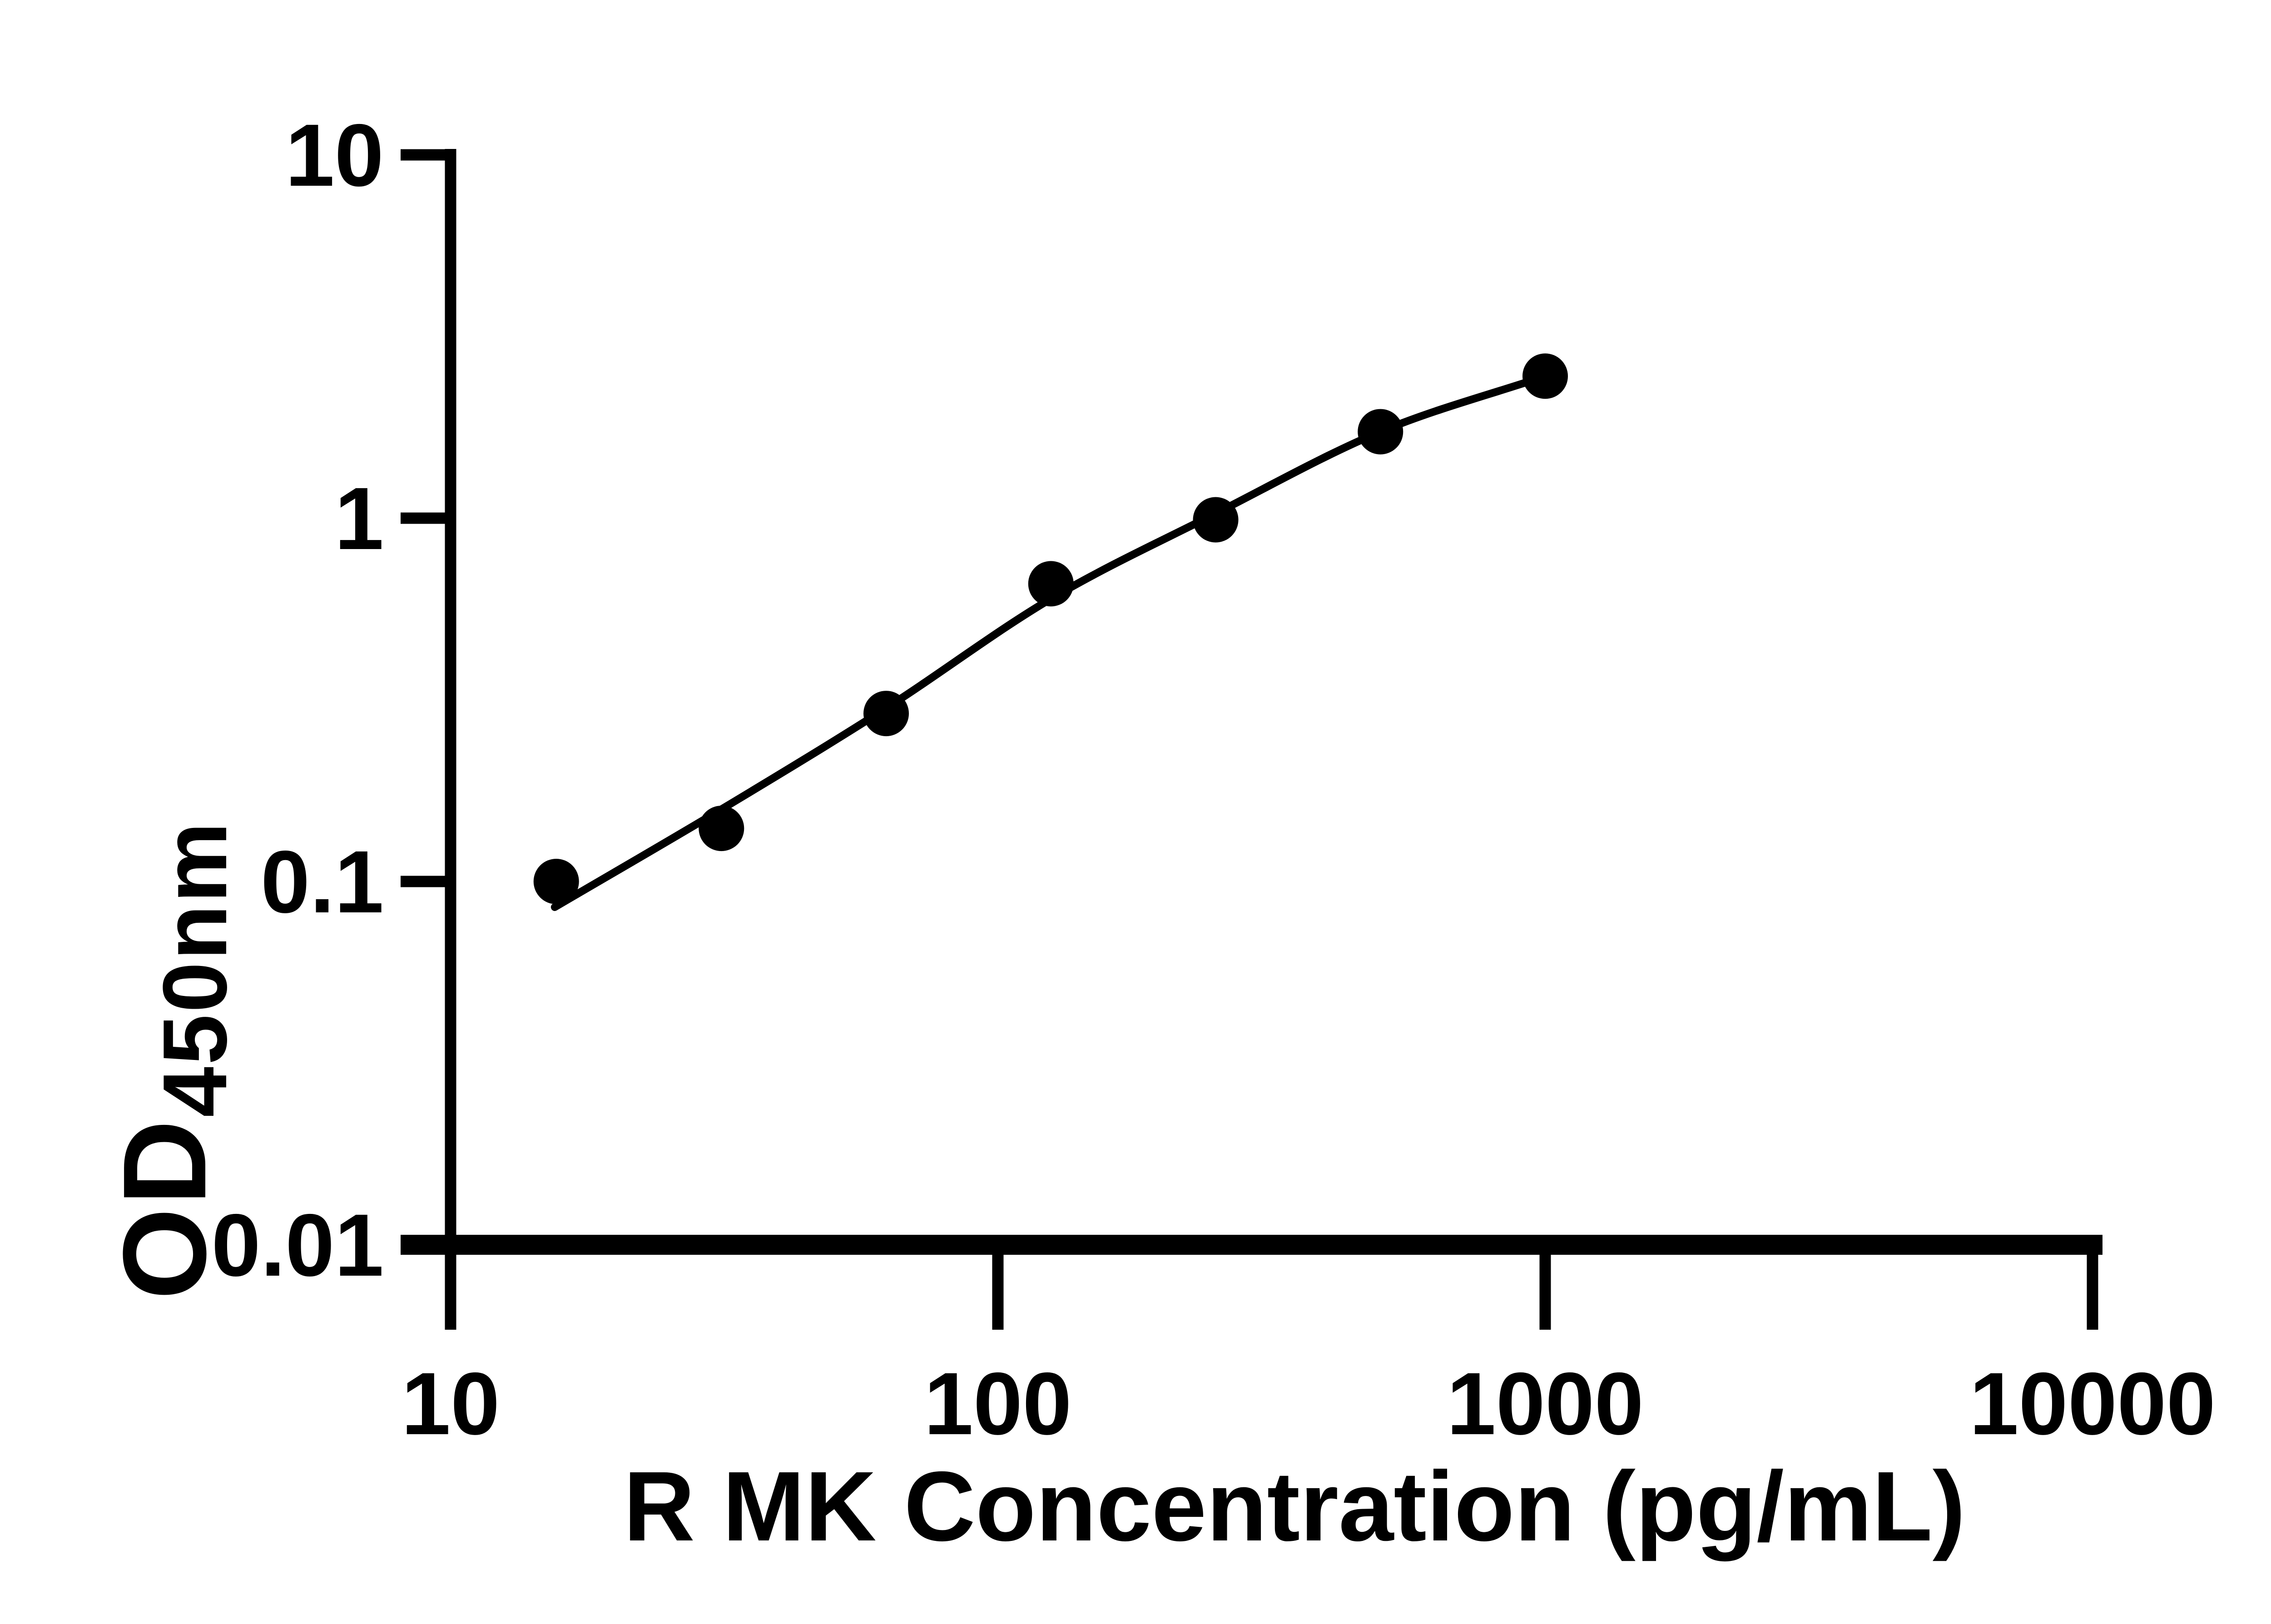  I want to click on x-tick-label: 1000, so click(1545, 1403).